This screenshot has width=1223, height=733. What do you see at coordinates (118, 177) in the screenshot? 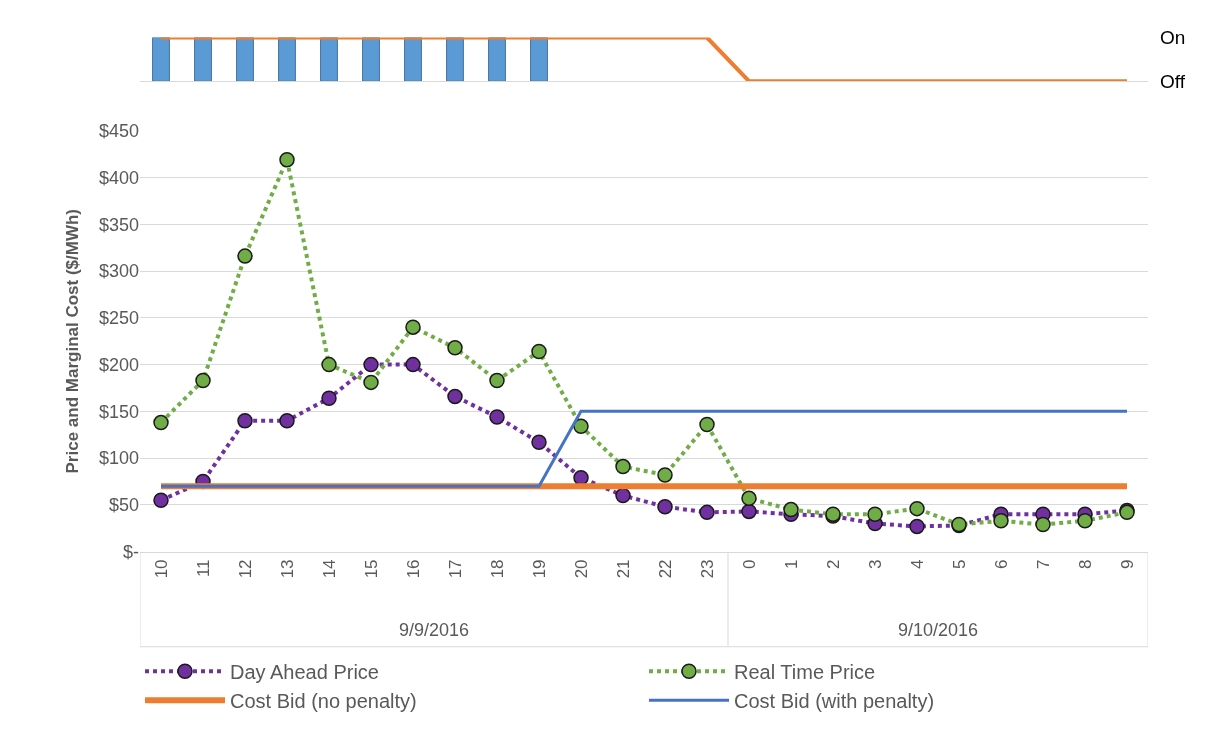
I see `y-tick-label: $400` at bounding box center [118, 177].